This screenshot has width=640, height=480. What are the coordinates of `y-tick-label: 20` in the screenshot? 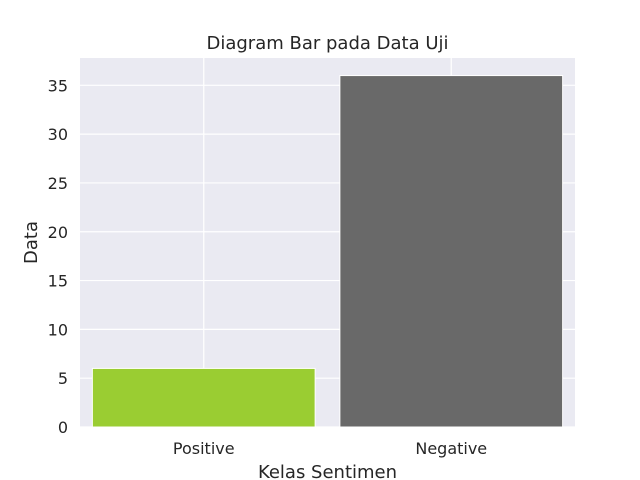 It's located at (58, 232).